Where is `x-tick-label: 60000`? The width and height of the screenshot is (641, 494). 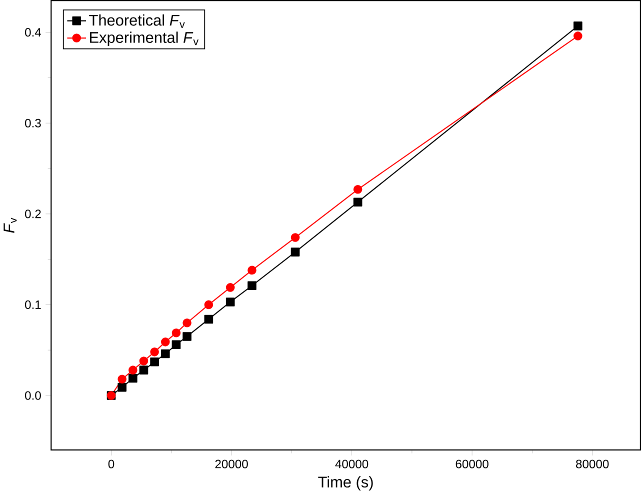 x-tick-label: 60000 is located at coordinates (472, 464).